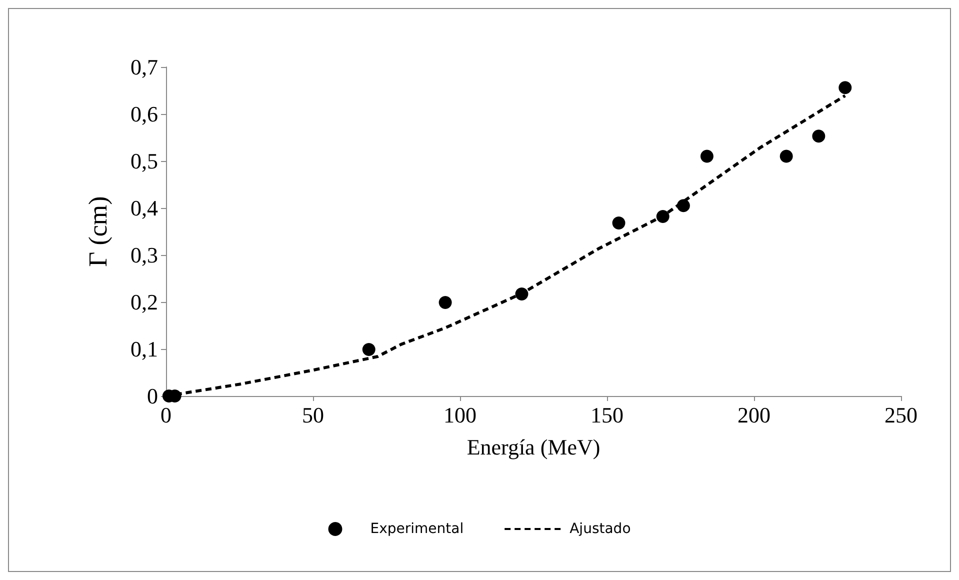 Image resolution: width=959 pixels, height=580 pixels. What do you see at coordinates (144, 161) in the screenshot?
I see `y-tick-label: 0,5` at bounding box center [144, 161].